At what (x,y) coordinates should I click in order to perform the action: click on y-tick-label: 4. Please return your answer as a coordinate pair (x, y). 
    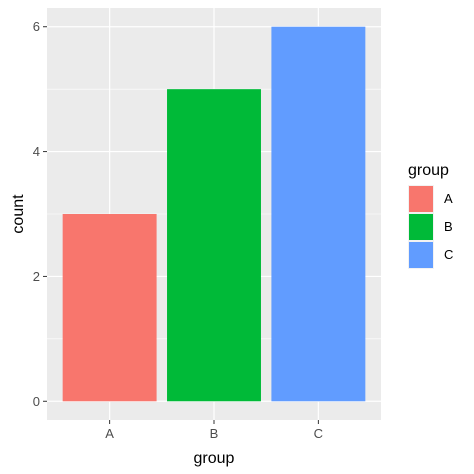
    Looking at the image, I should click on (36, 151).